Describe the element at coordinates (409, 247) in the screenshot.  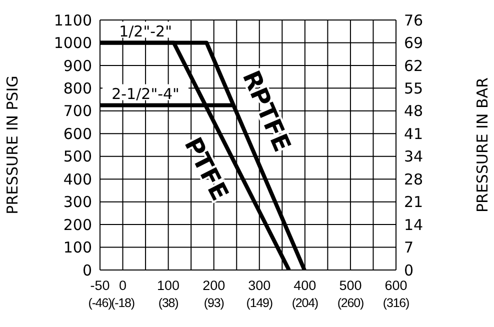
I see `y2-tick-label: 7` at that location.